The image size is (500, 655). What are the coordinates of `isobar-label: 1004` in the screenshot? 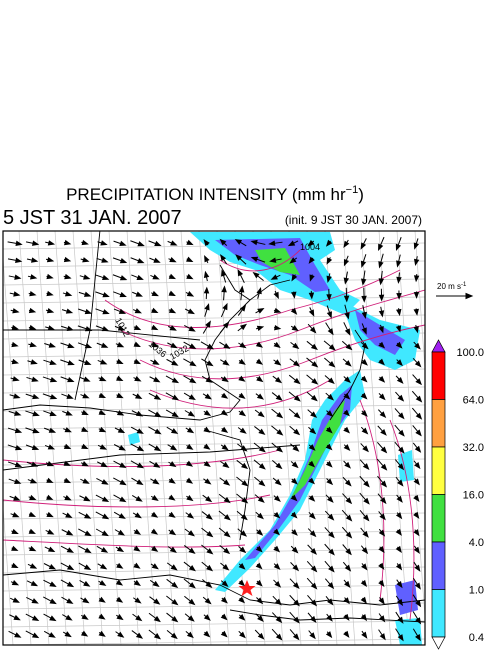 It's located at (310, 247).